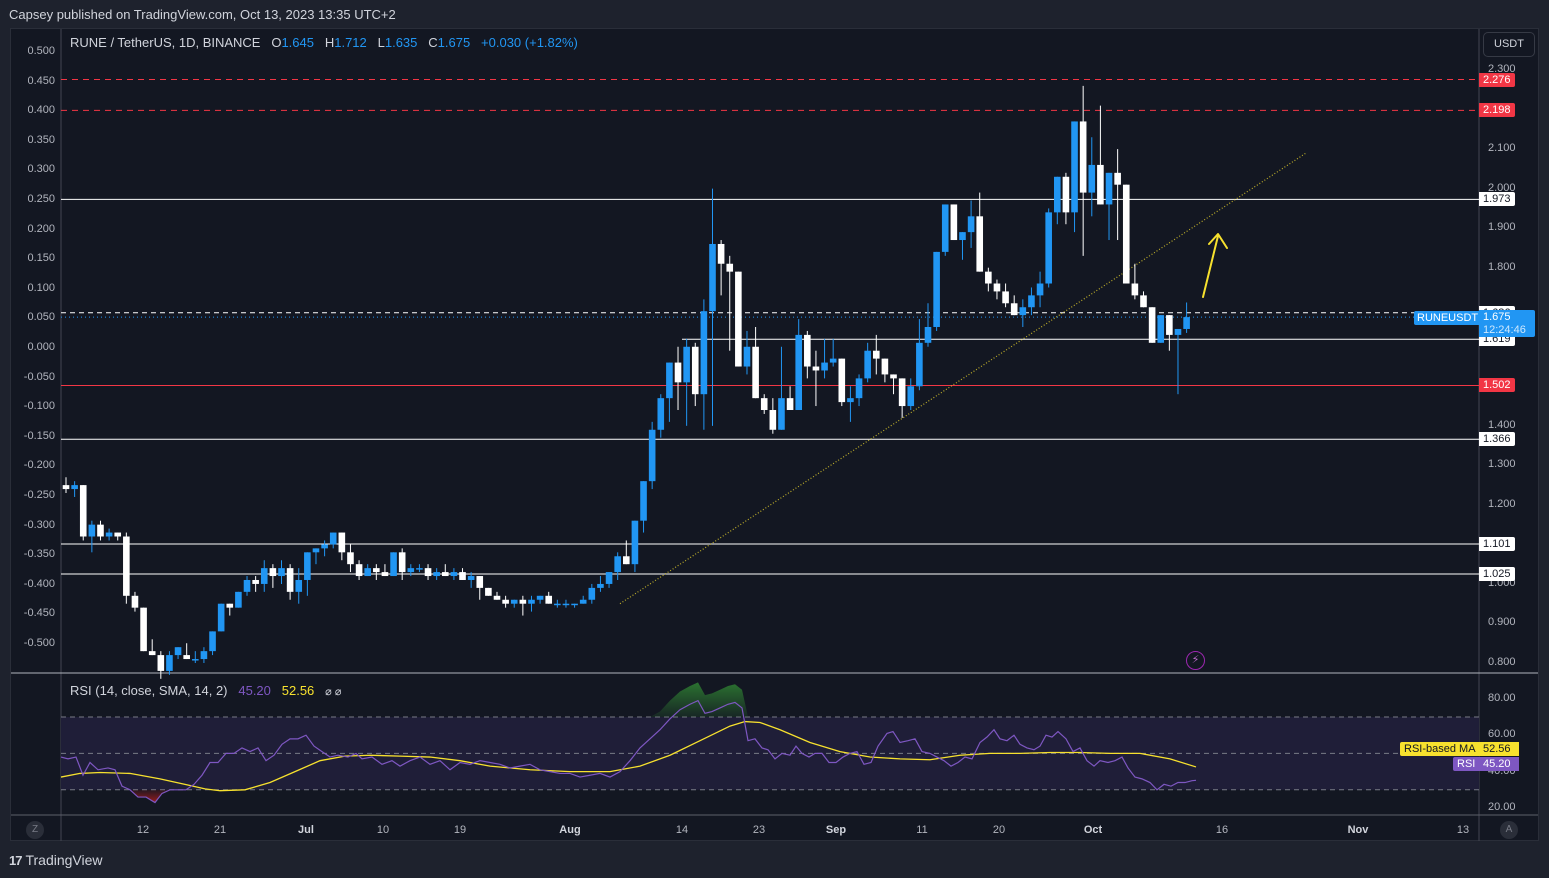  Describe the element at coordinates (41, 199) in the screenshot. I see `left-axis-tick: 0.250` at that location.